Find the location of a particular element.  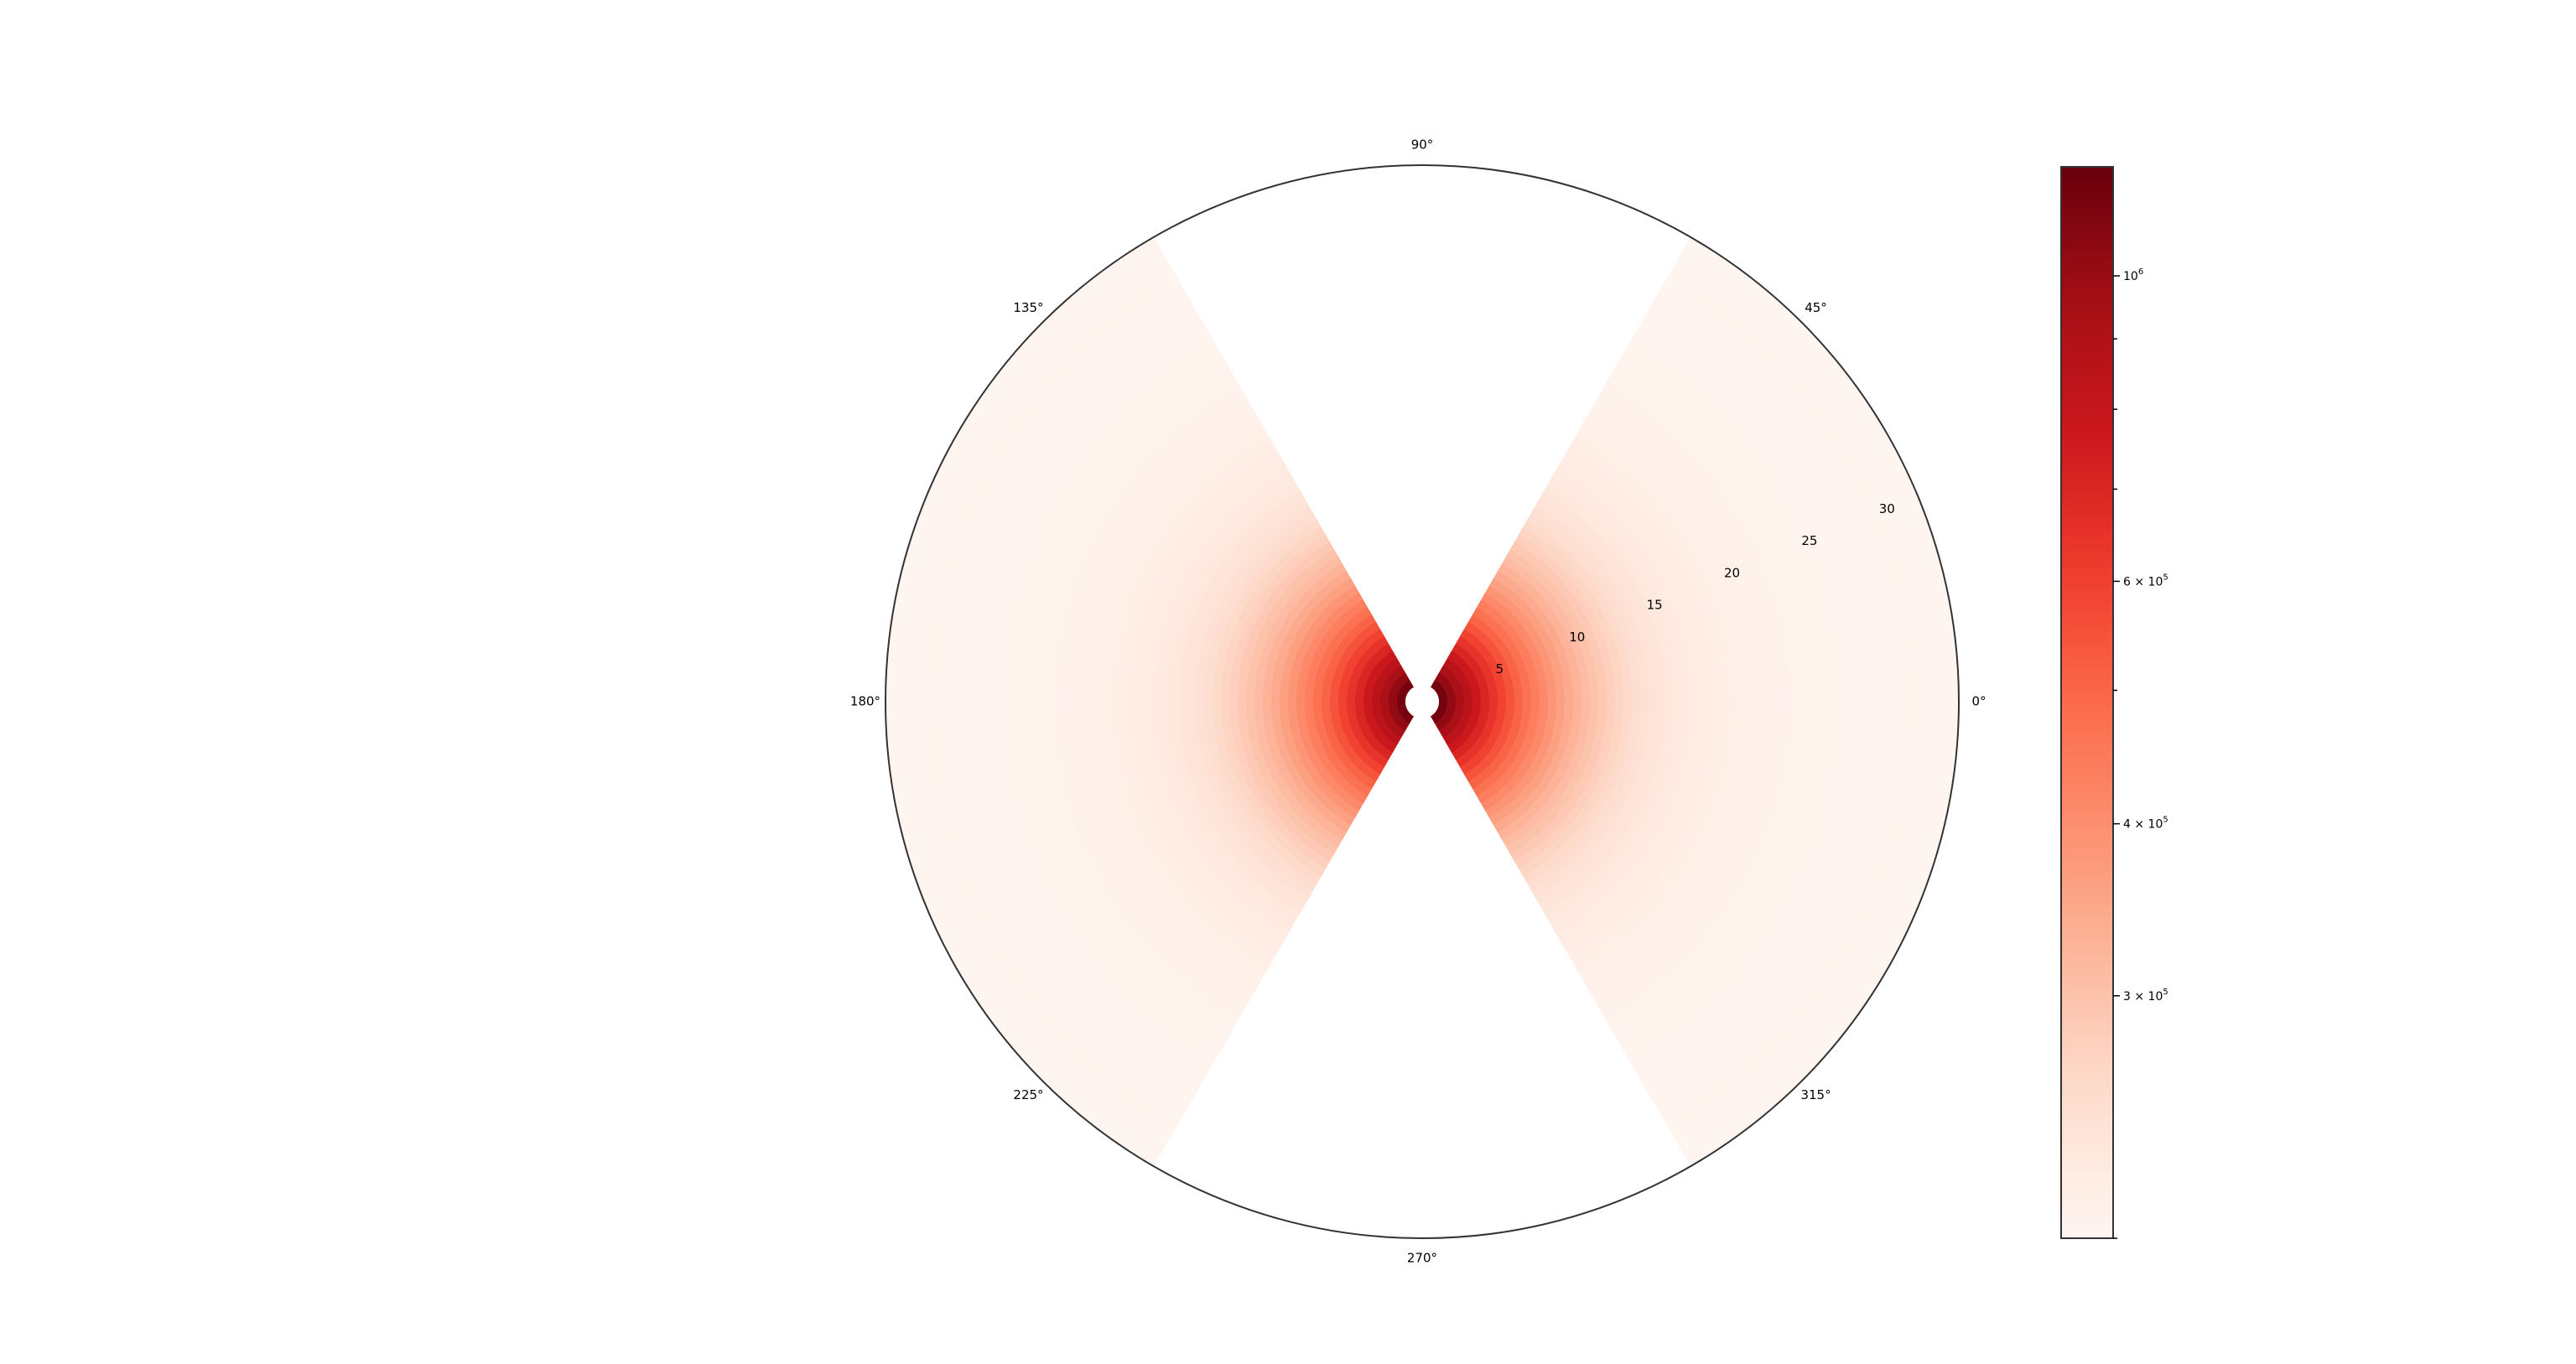

colorbar-gradient is located at coordinates (2087, 702).